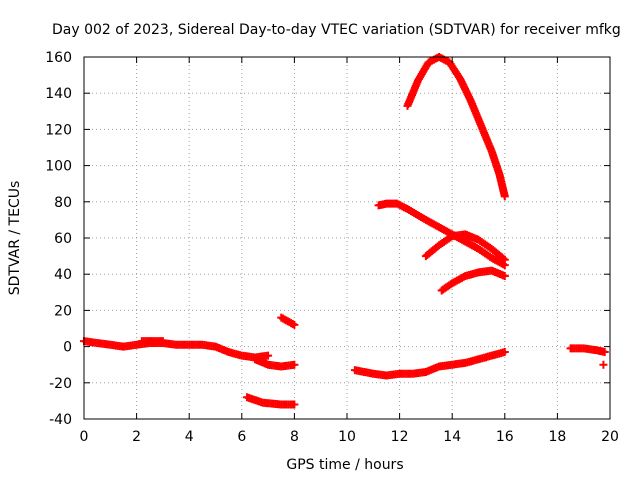 The height and width of the screenshot is (480, 640). What do you see at coordinates (63, 311) in the screenshot?
I see `y-tick-label: 20` at bounding box center [63, 311].